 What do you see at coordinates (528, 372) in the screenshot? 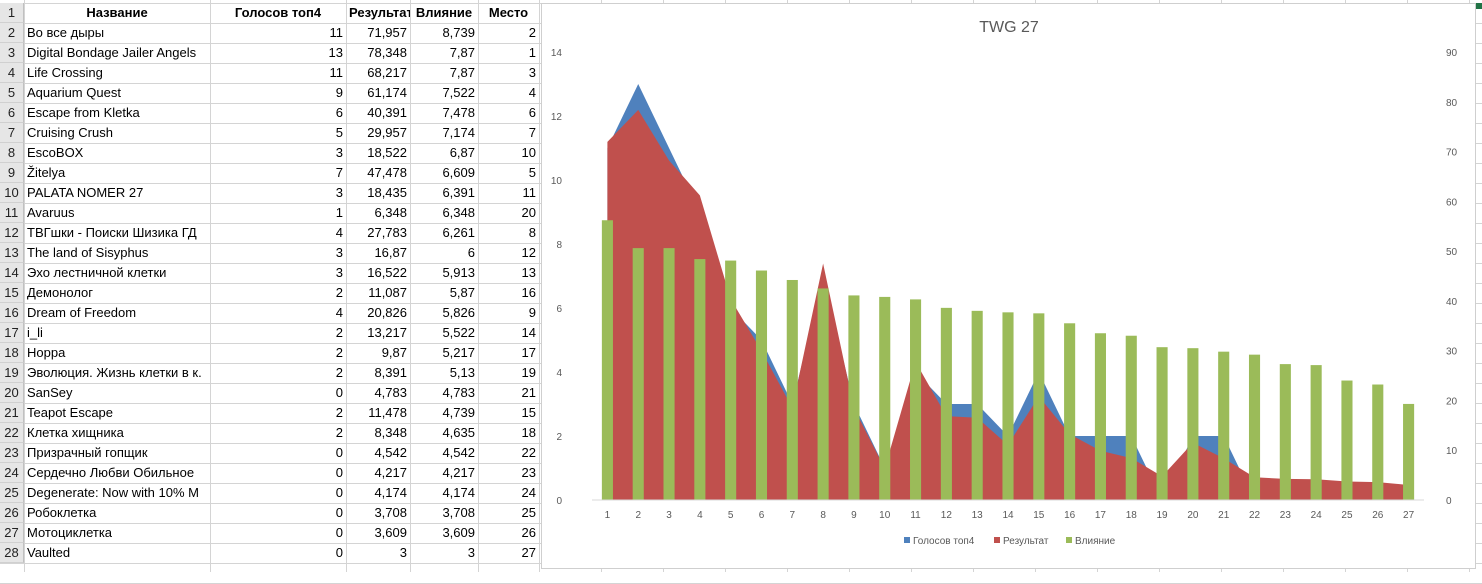
I see `table-cell-place: 19` at bounding box center [528, 372].